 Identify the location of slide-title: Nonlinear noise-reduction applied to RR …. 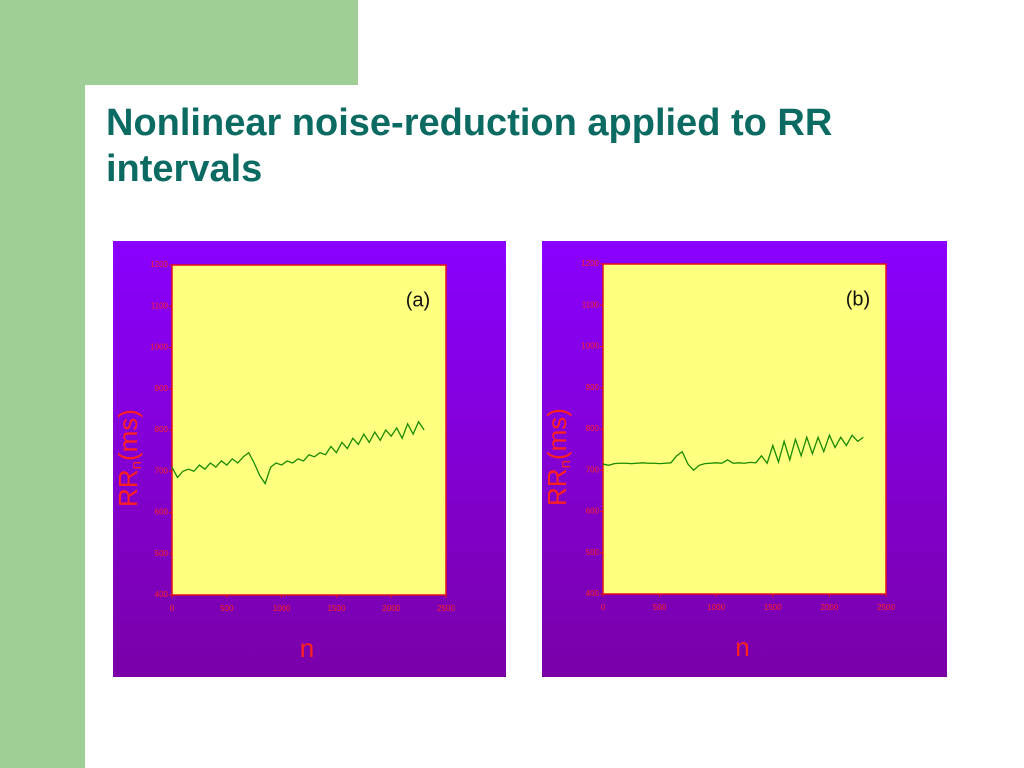
(469, 146).